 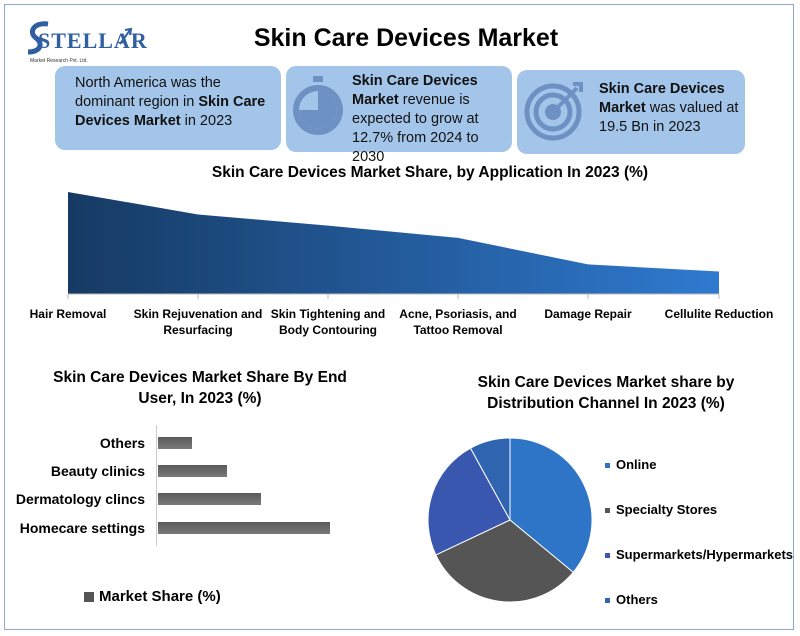 I want to click on pie-slice-specialty-stores, so click(x=504, y=561).